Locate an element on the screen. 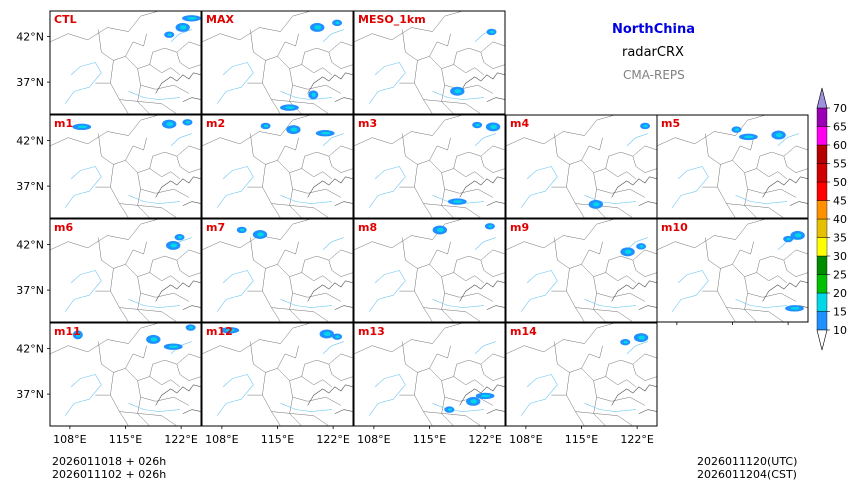 The image size is (860, 493). x-tick-label: 115°E is located at coordinates (125, 439).